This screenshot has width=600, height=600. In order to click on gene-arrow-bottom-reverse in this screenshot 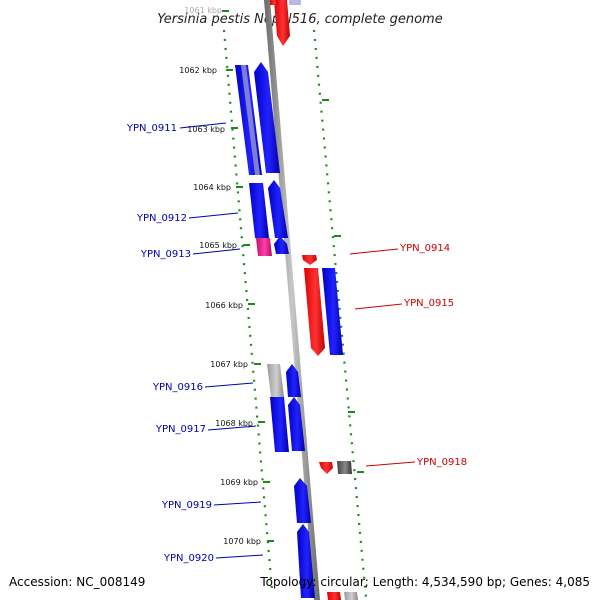, I will do `click(334, 596)`.